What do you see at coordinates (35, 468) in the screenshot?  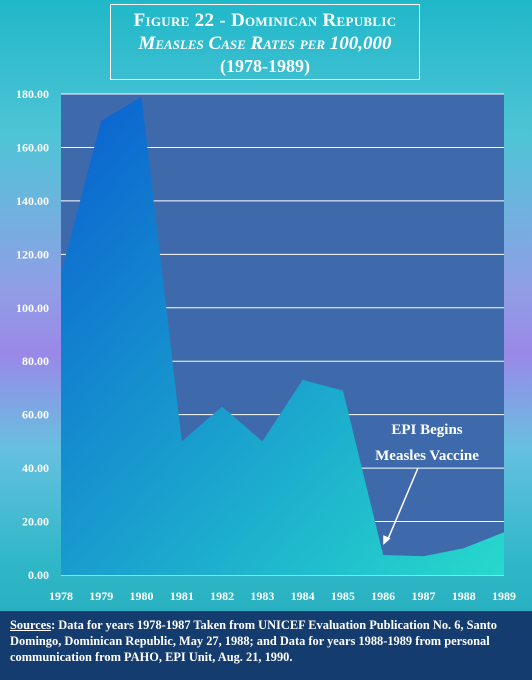 I see `y-tick-label: 40.00` at bounding box center [35, 468].